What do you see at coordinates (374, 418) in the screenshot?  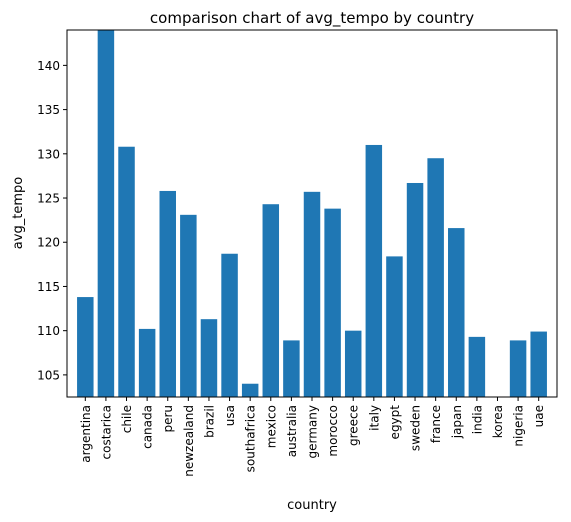 I see `x-tick-label: italy` at bounding box center [374, 418].